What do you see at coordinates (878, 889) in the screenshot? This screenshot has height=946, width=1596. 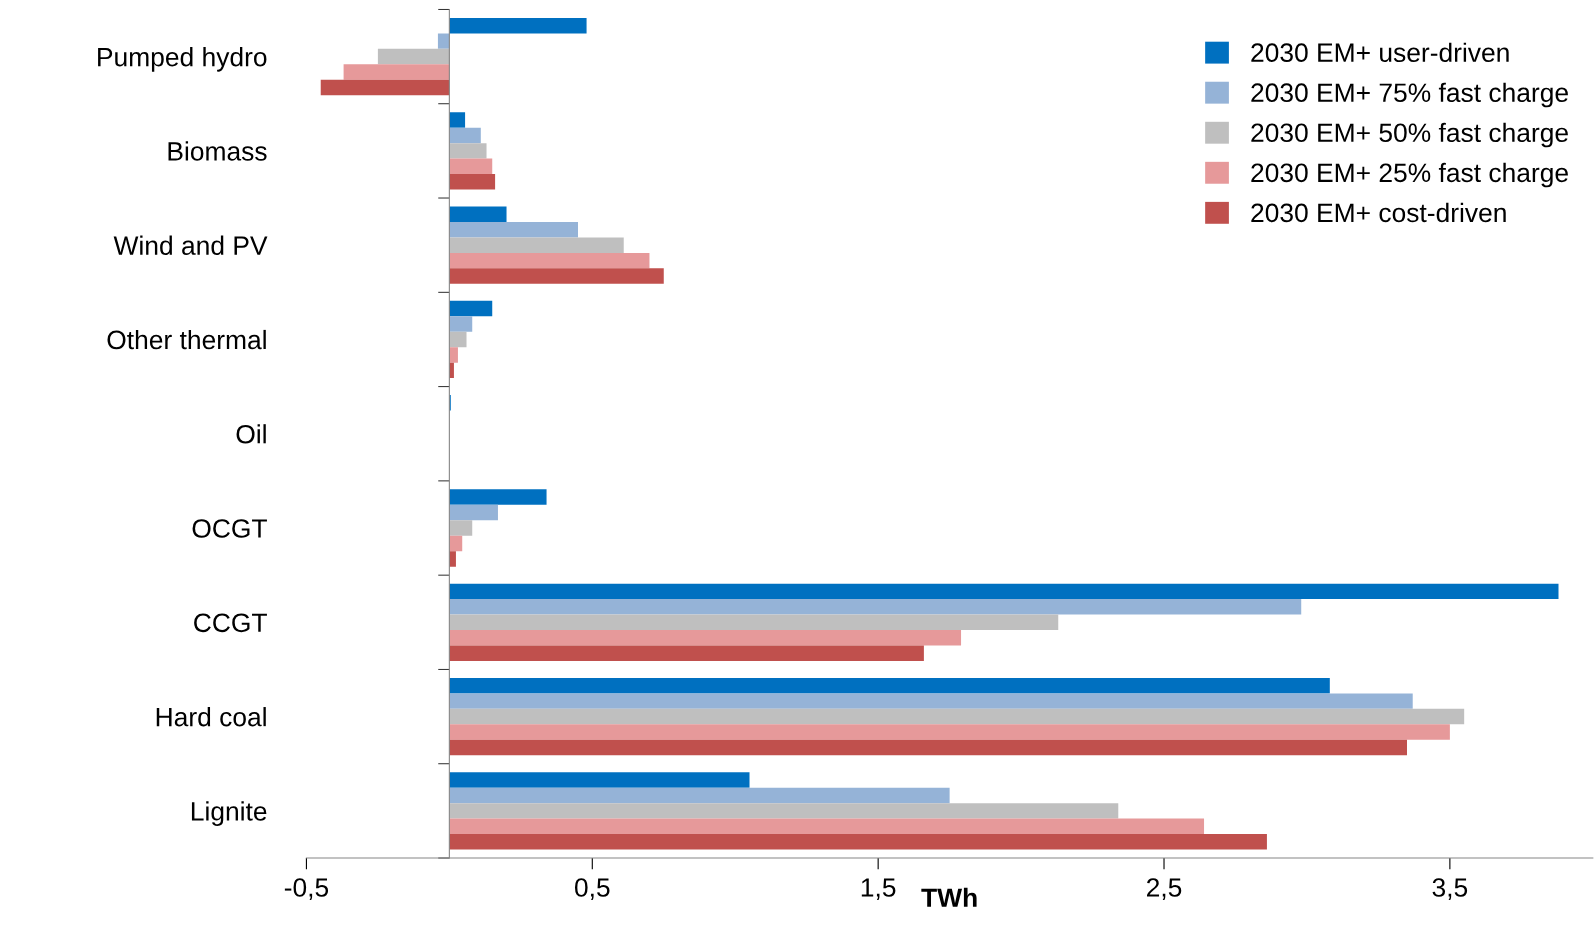 I see `x-tick-label: 1,5` at bounding box center [878, 889].